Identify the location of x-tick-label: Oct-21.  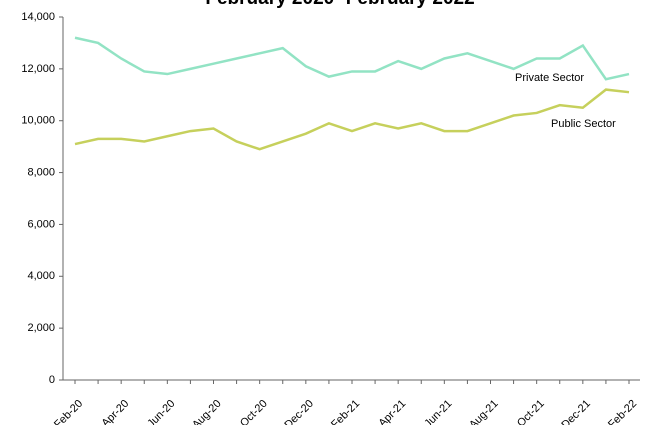
(531, 411).